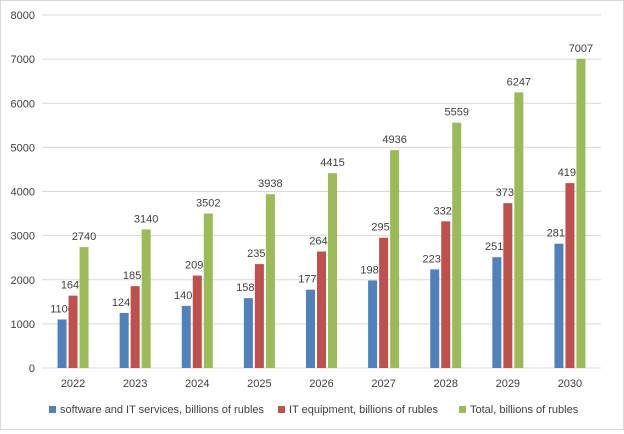  Describe the element at coordinates (208, 203) in the screenshot. I see `data-label: 3502` at that location.